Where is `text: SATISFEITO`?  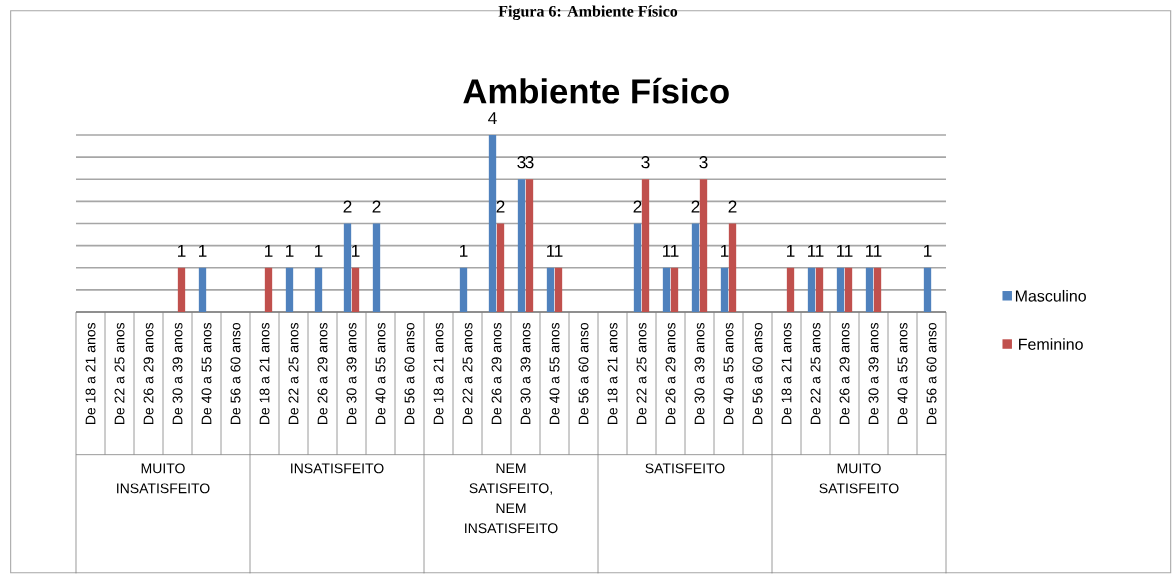 text: SATISFEITO is located at coordinates (685, 468).